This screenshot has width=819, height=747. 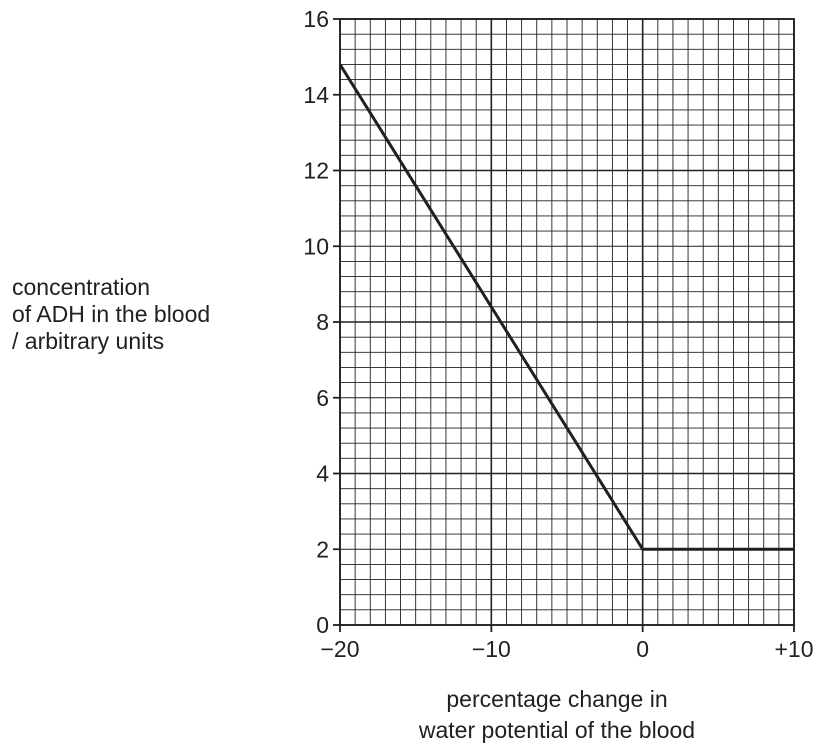 I want to click on y-axis-label-line-2: of ADH in the blood, so click(x=111, y=314).